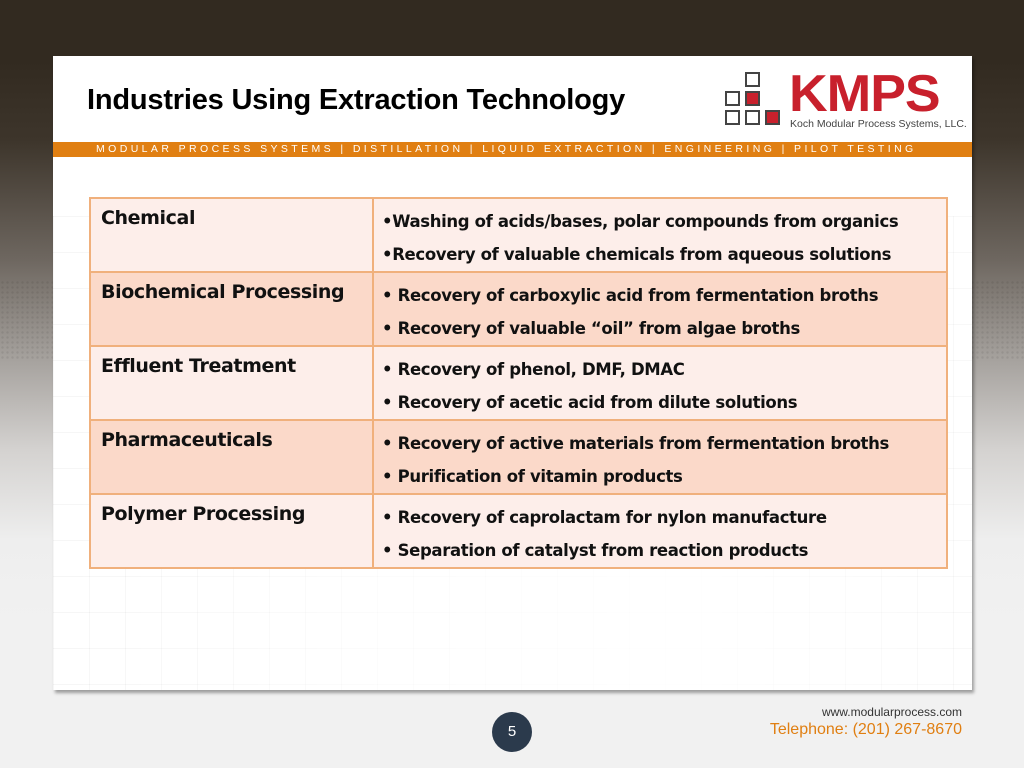 This screenshot has height=768, width=1024. What do you see at coordinates (356, 100) in the screenshot?
I see `slide-title: Industries Using Extraction Technology` at bounding box center [356, 100].